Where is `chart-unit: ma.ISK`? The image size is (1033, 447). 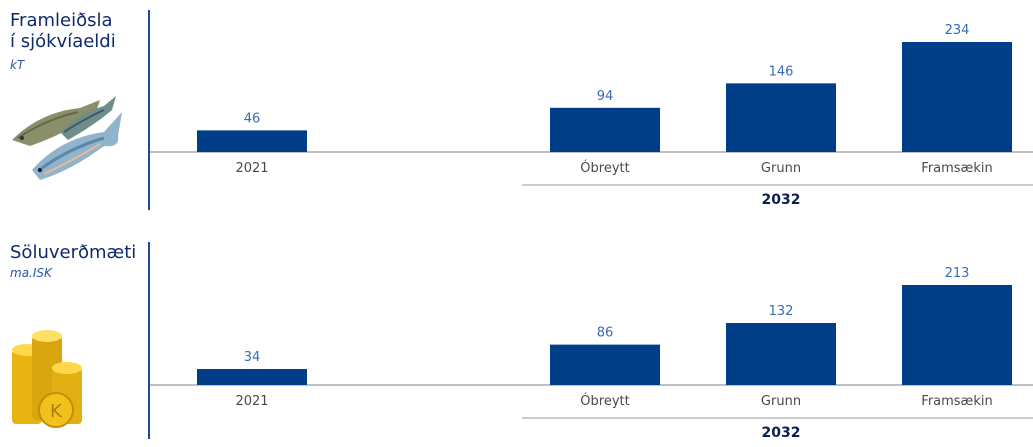
chart-unit: ma.ISK is located at coordinates (31, 273).